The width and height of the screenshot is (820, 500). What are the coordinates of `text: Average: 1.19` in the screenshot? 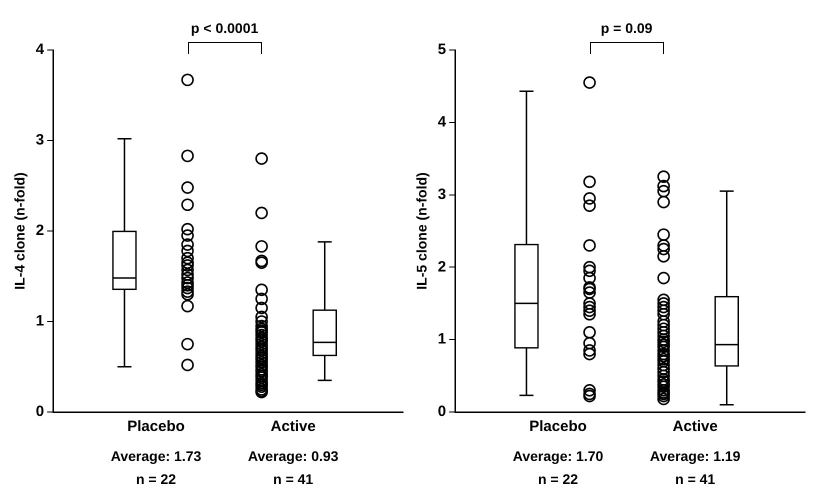 It's located at (695, 456).